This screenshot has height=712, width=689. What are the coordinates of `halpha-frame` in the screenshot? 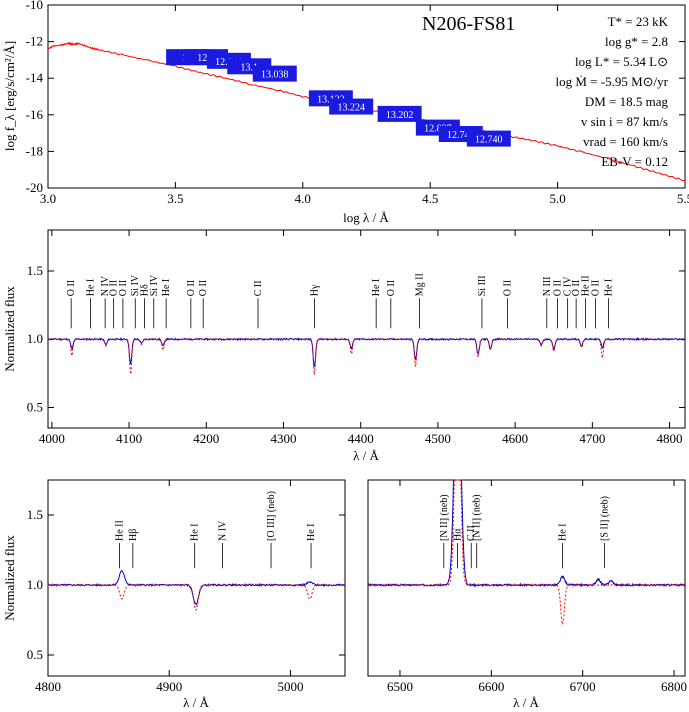 It's located at (526, 578).